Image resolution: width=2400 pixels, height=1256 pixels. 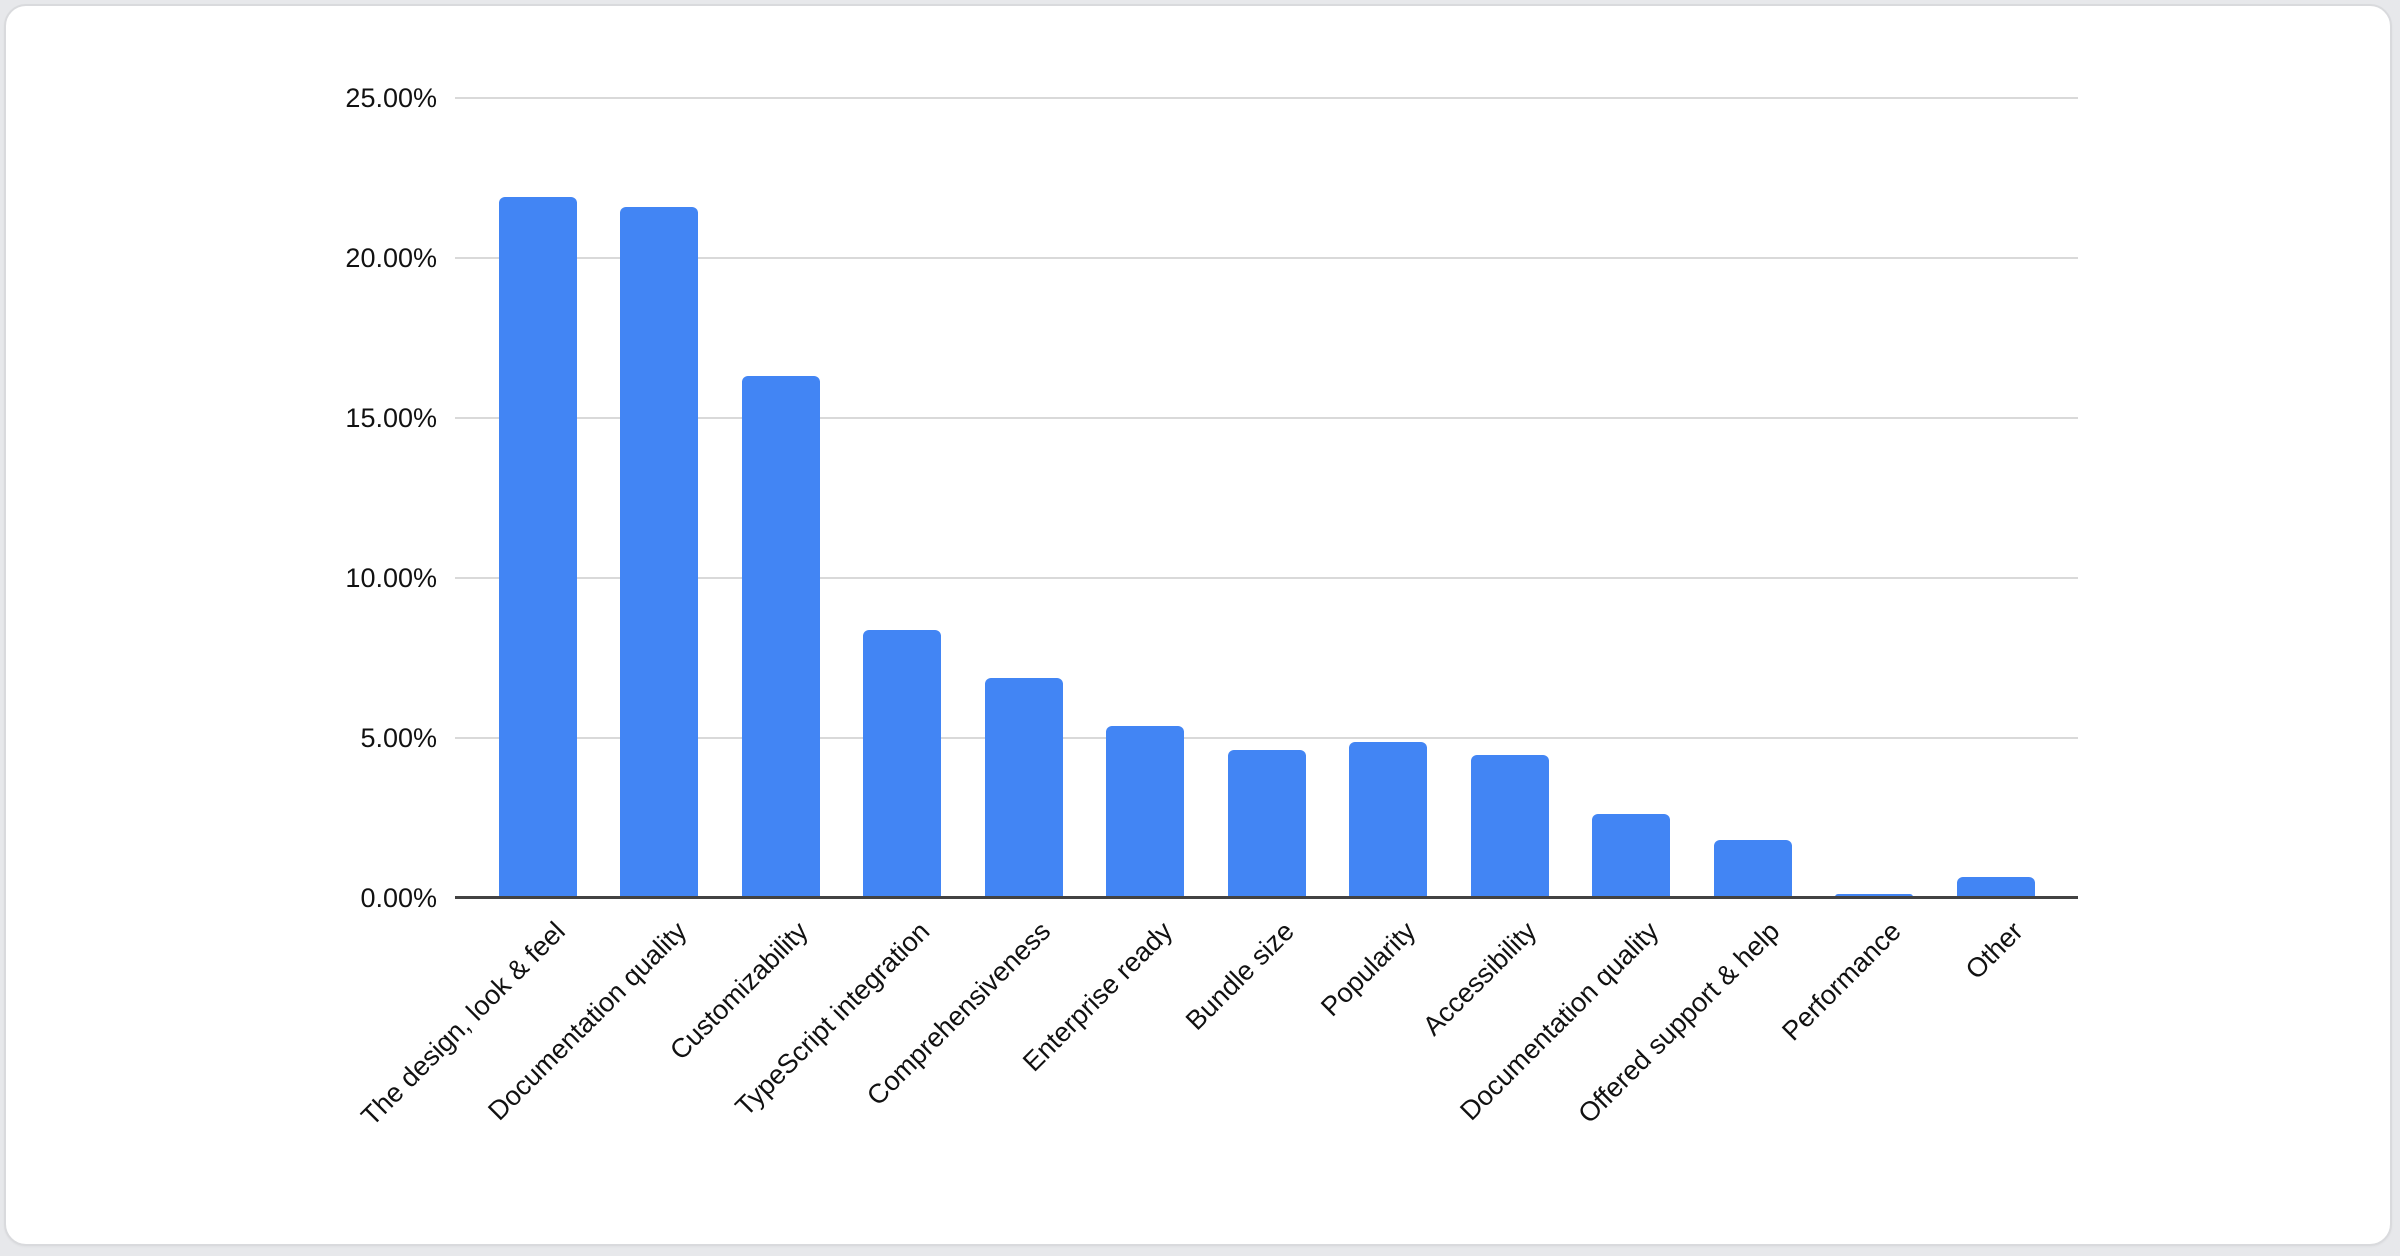 I want to click on x-axis-category-label: Accessibility, so click(x=1480, y=979).